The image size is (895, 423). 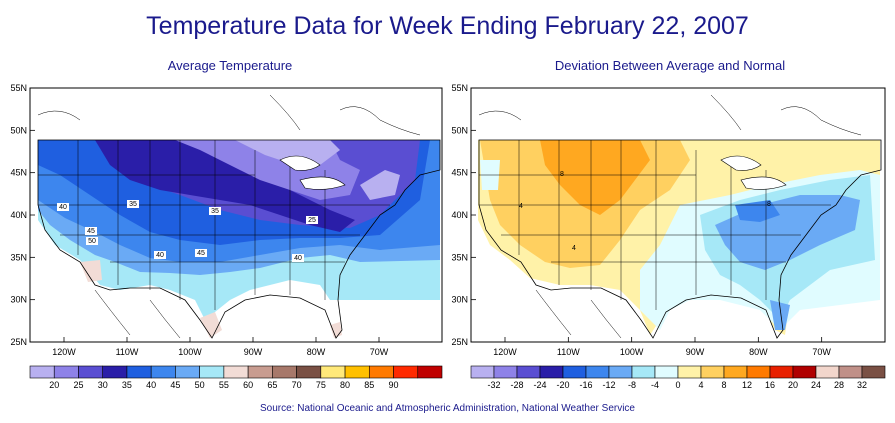 I want to click on left-legend-label: 60, so click(x=248, y=385).